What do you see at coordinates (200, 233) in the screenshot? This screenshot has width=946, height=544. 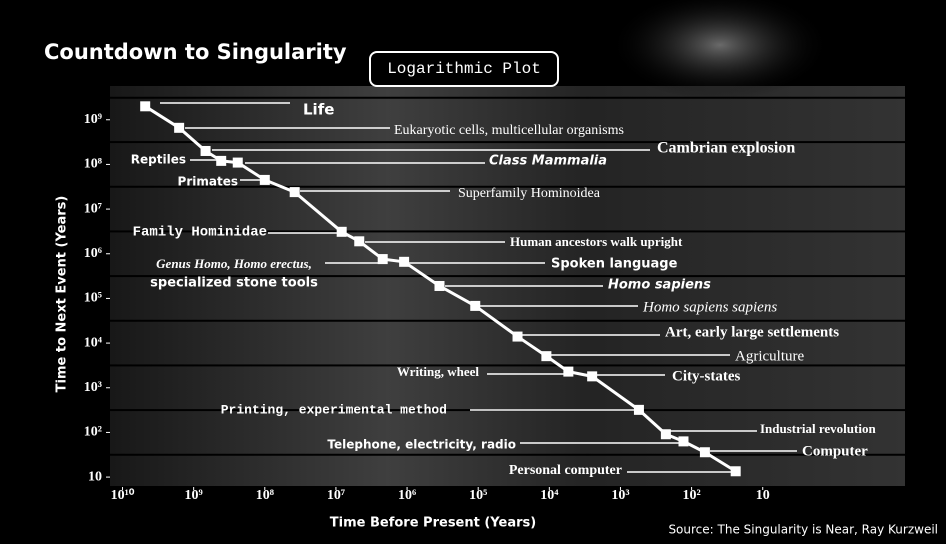 I see `point-label: Family Hominidae` at bounding box center [200, 233].